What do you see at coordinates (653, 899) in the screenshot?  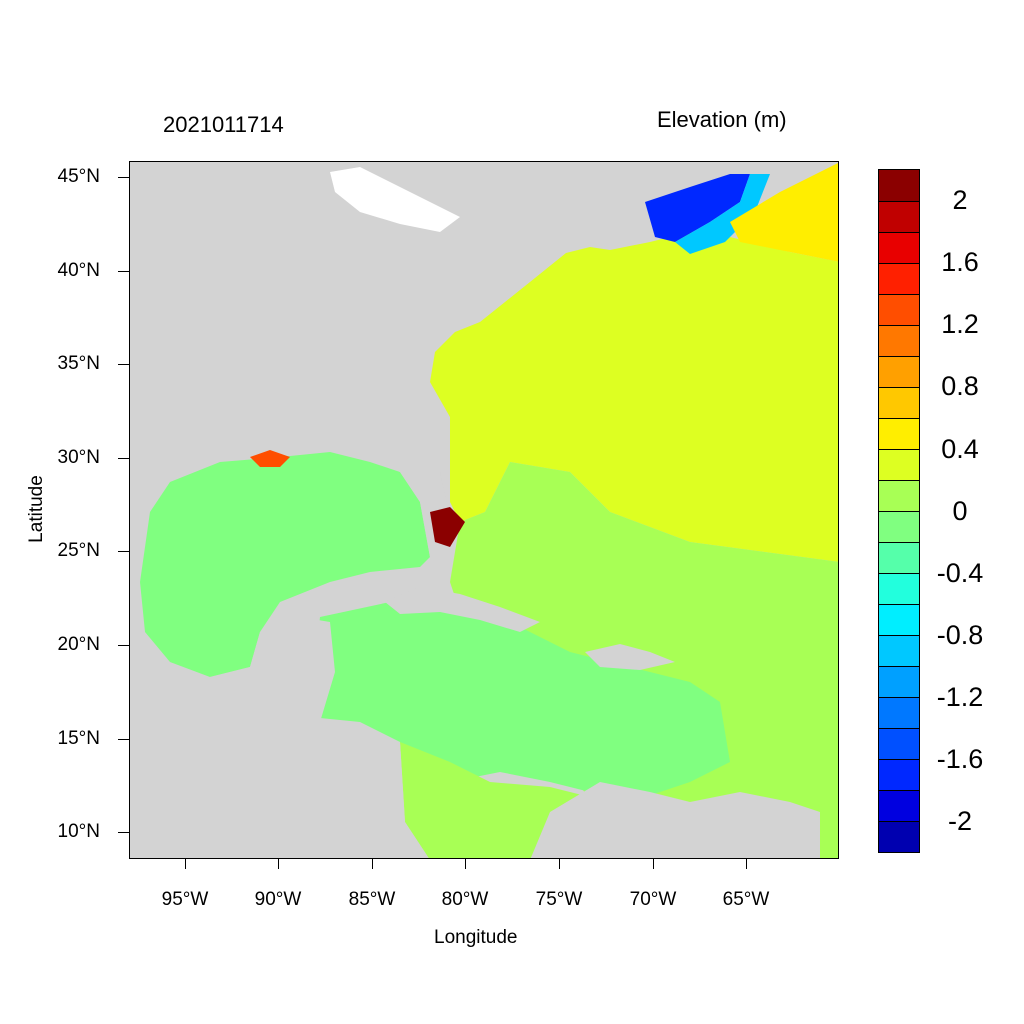 I see `lon-tick-label: 70°W` at bounding box center [653, 899].